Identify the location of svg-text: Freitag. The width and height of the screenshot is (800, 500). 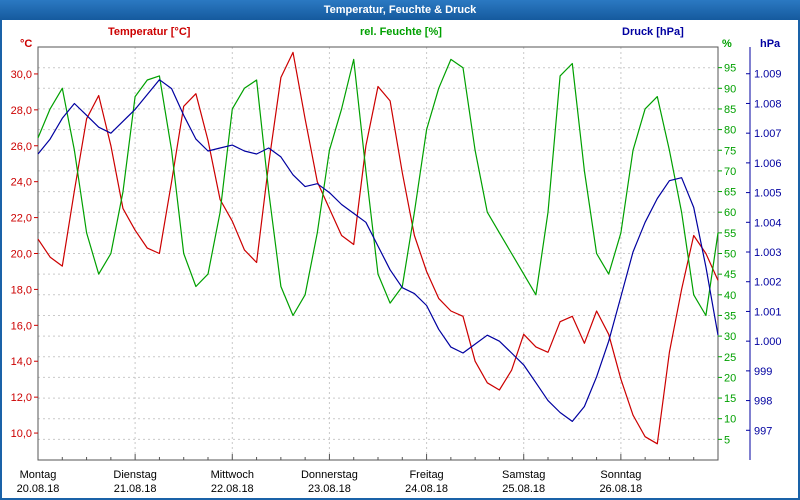
(426, 475).